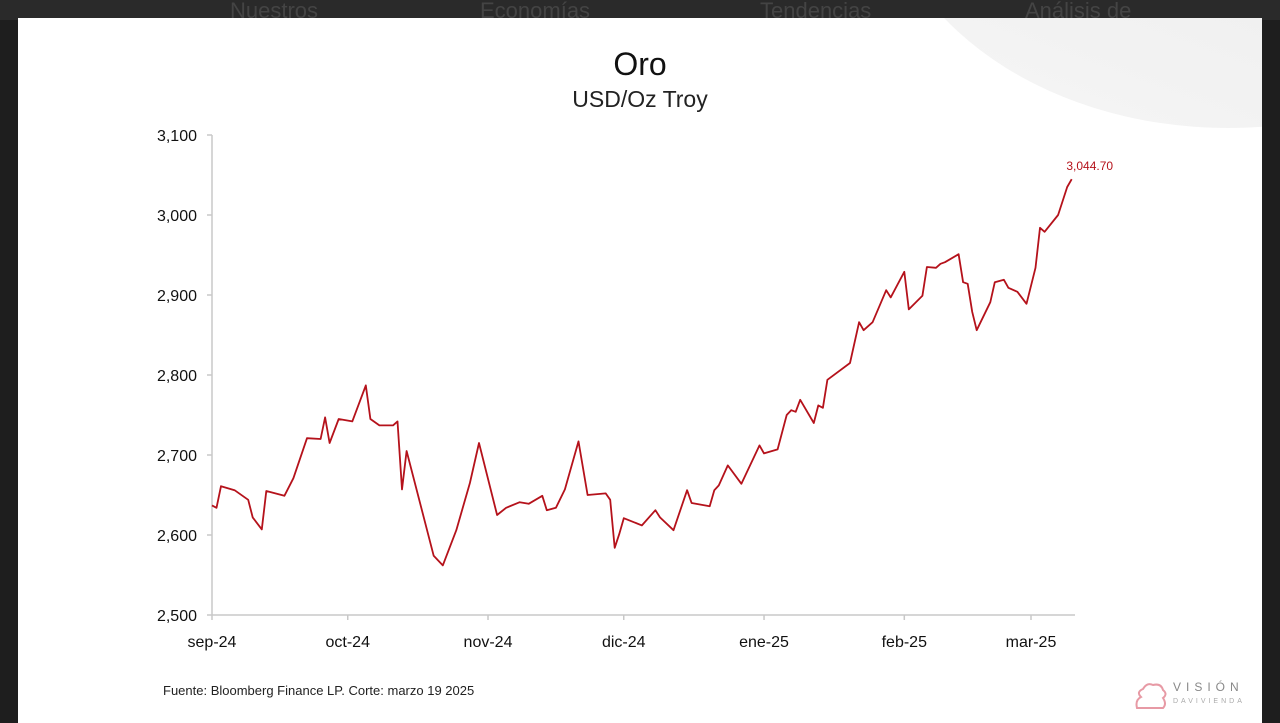 This screenshot has width=1280, height=723. Describe the element at coordinates (177, 216) in the screenshot. I see `y-tick-label: 3,000` at that location.